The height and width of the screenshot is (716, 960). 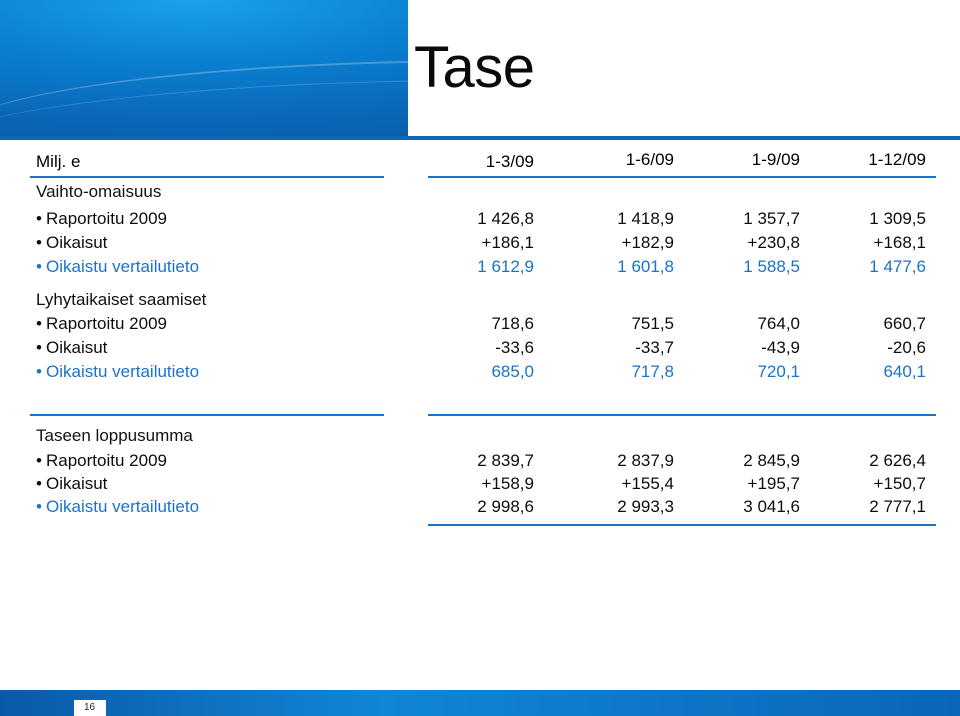 I want to click on page-title: Tase, so click(x=474, y=67).